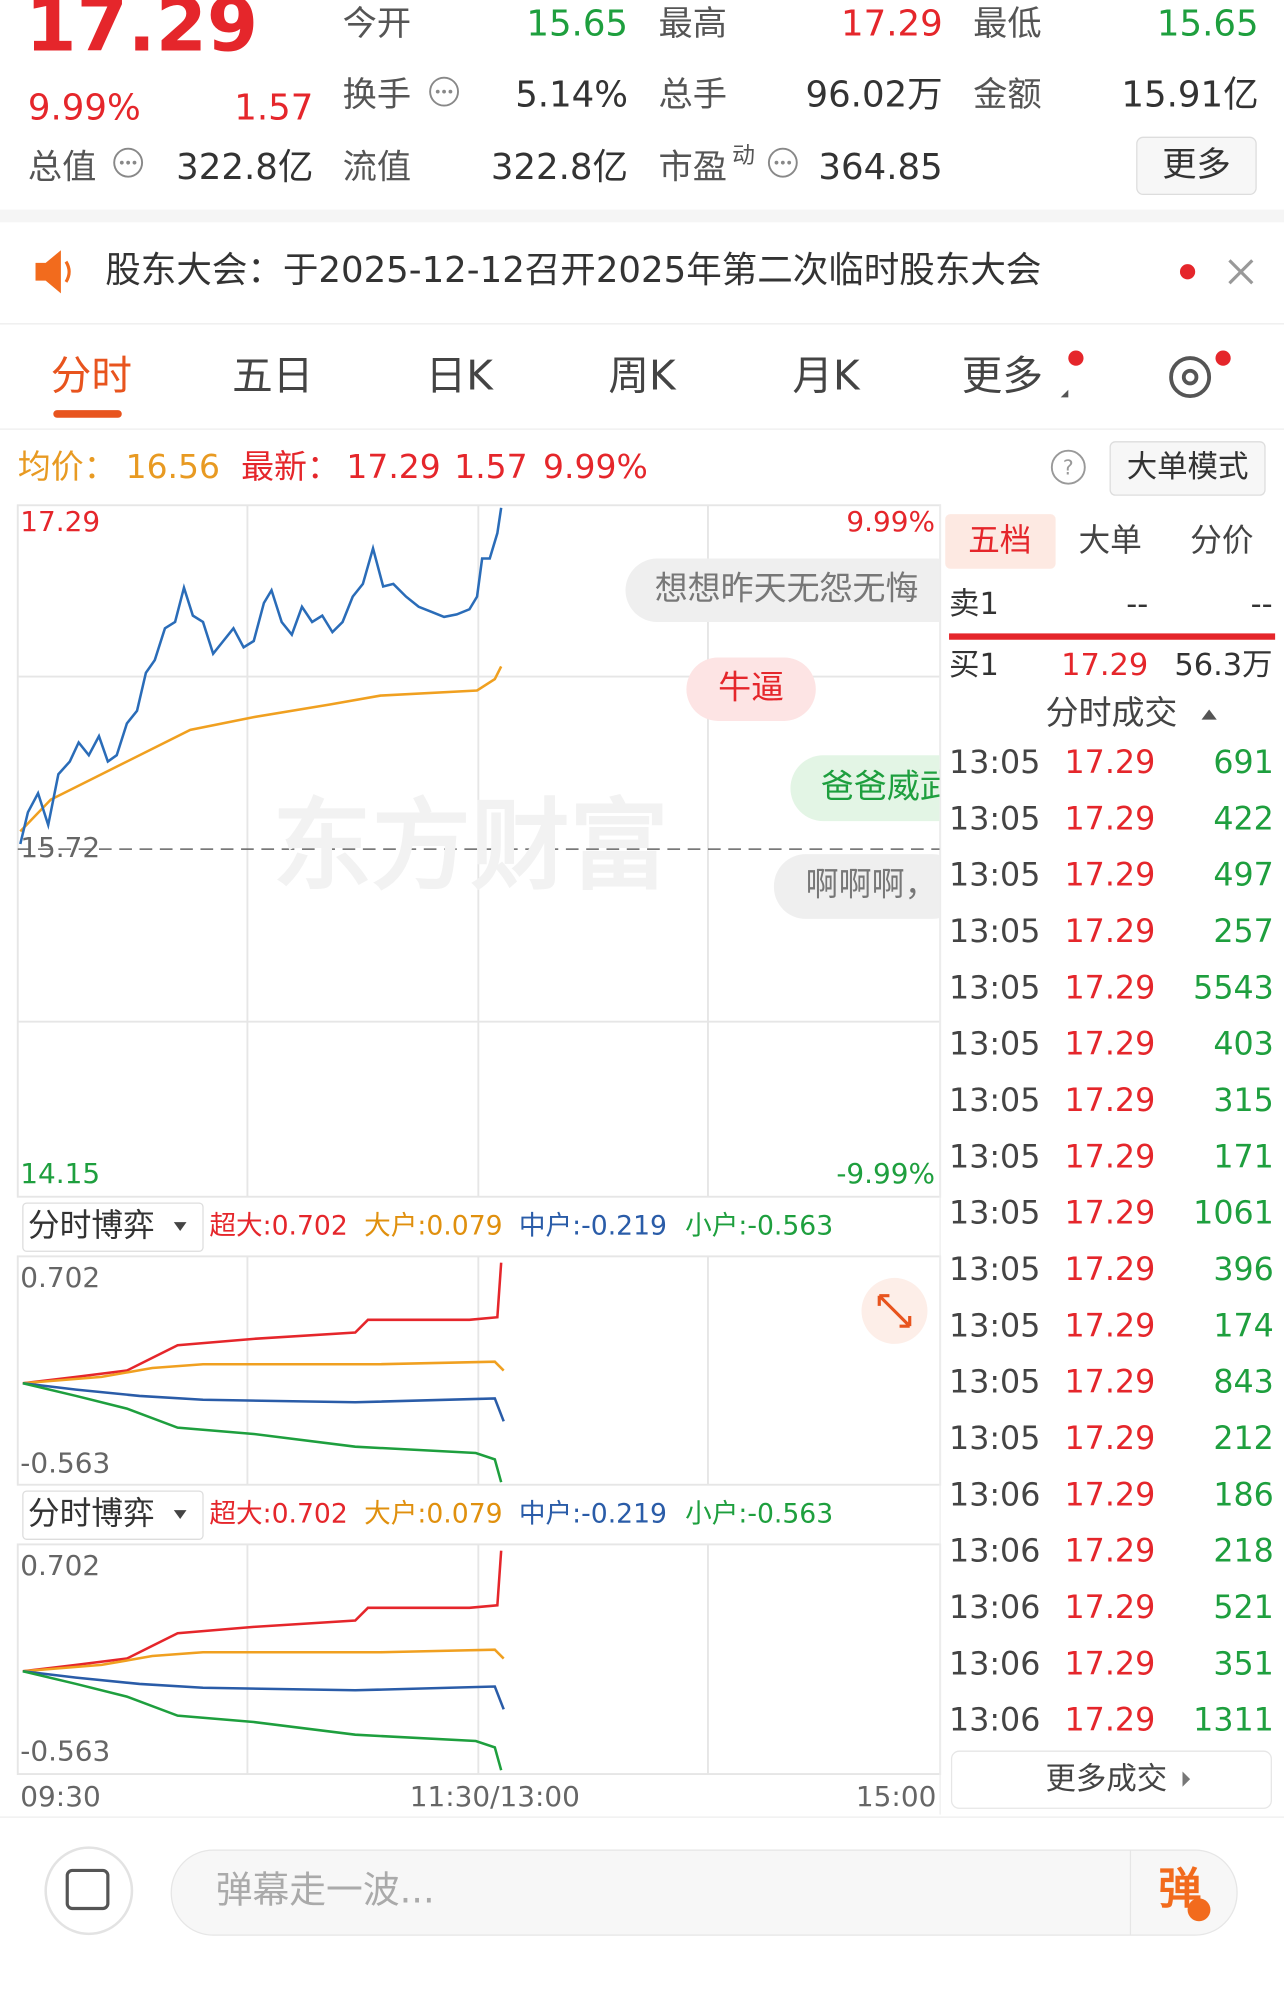  I want to click on sell-label: 卖1, so click(974, 604).